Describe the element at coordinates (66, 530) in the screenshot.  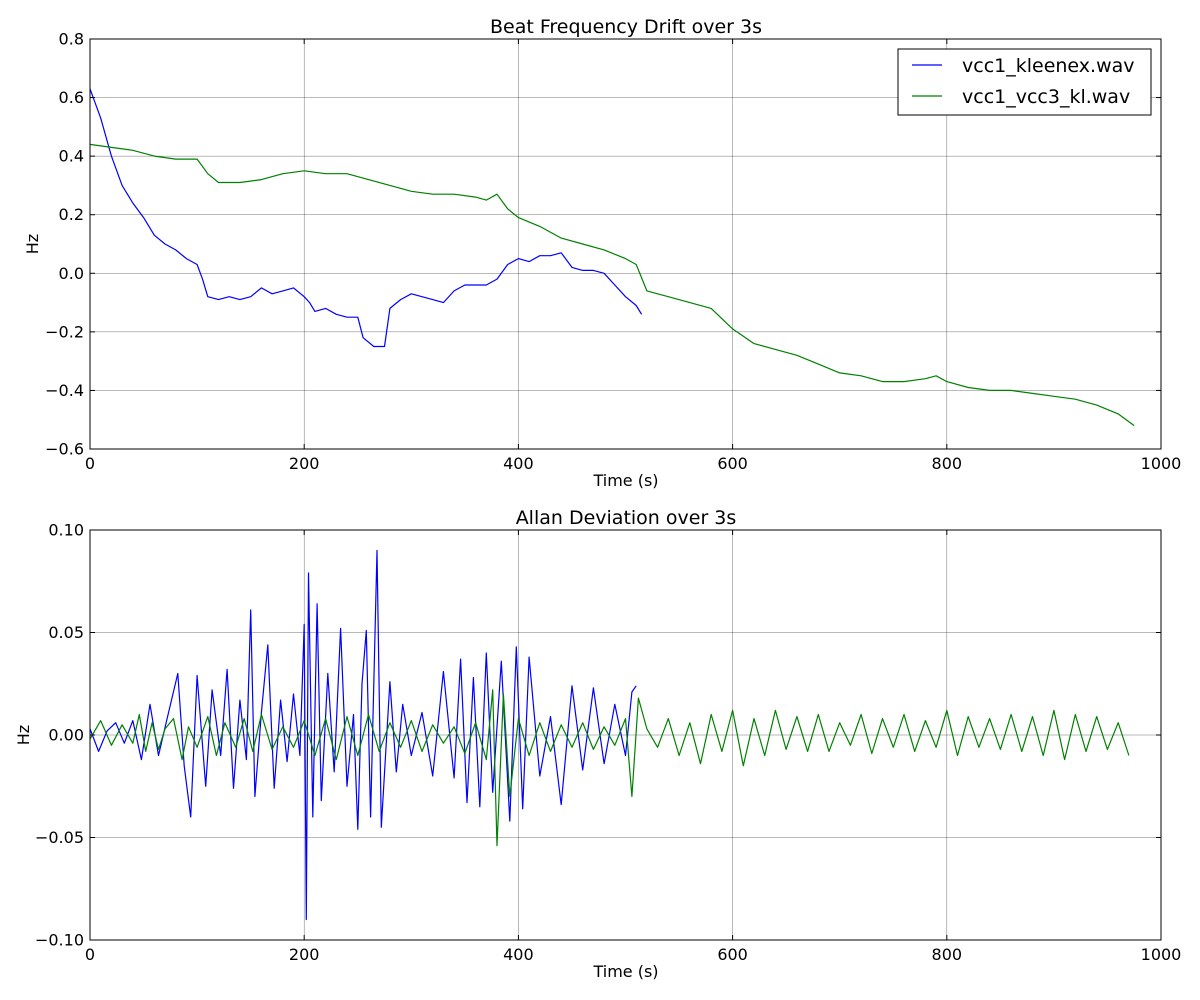
I see `allan-y-tick-label: 0.10` at that location.